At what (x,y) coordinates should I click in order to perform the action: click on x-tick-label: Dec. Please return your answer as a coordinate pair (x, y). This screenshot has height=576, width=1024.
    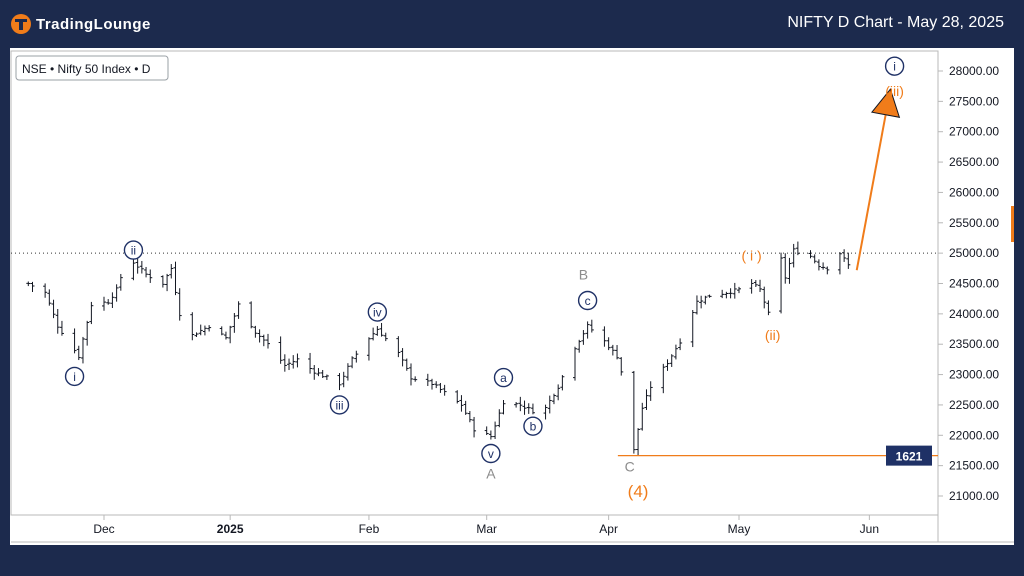
    Looking at the image, I should click on (103, 529).